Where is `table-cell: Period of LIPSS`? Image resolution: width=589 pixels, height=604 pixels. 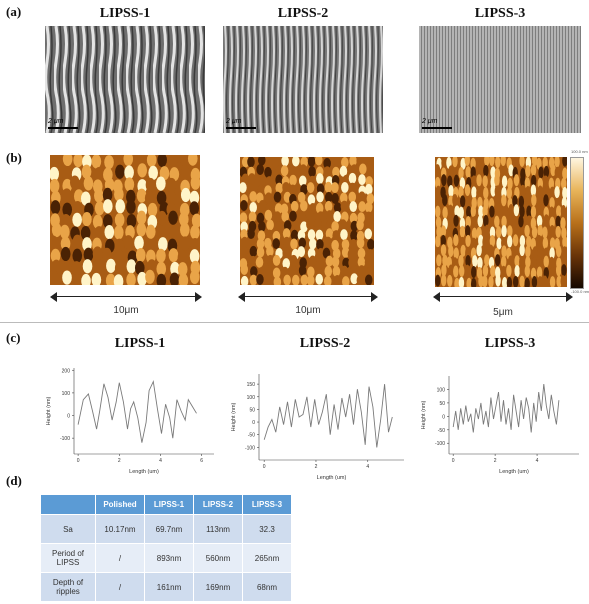
table-cell: Period of LIPSS is located at coordinates (68, 558).